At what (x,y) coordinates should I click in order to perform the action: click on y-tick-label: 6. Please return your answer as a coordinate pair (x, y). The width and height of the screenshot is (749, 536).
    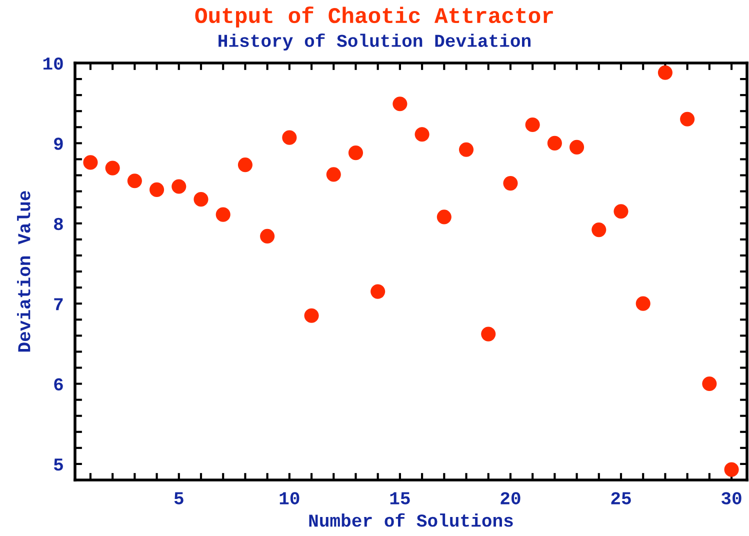
    Looking at the image, I should click on (58, 384).